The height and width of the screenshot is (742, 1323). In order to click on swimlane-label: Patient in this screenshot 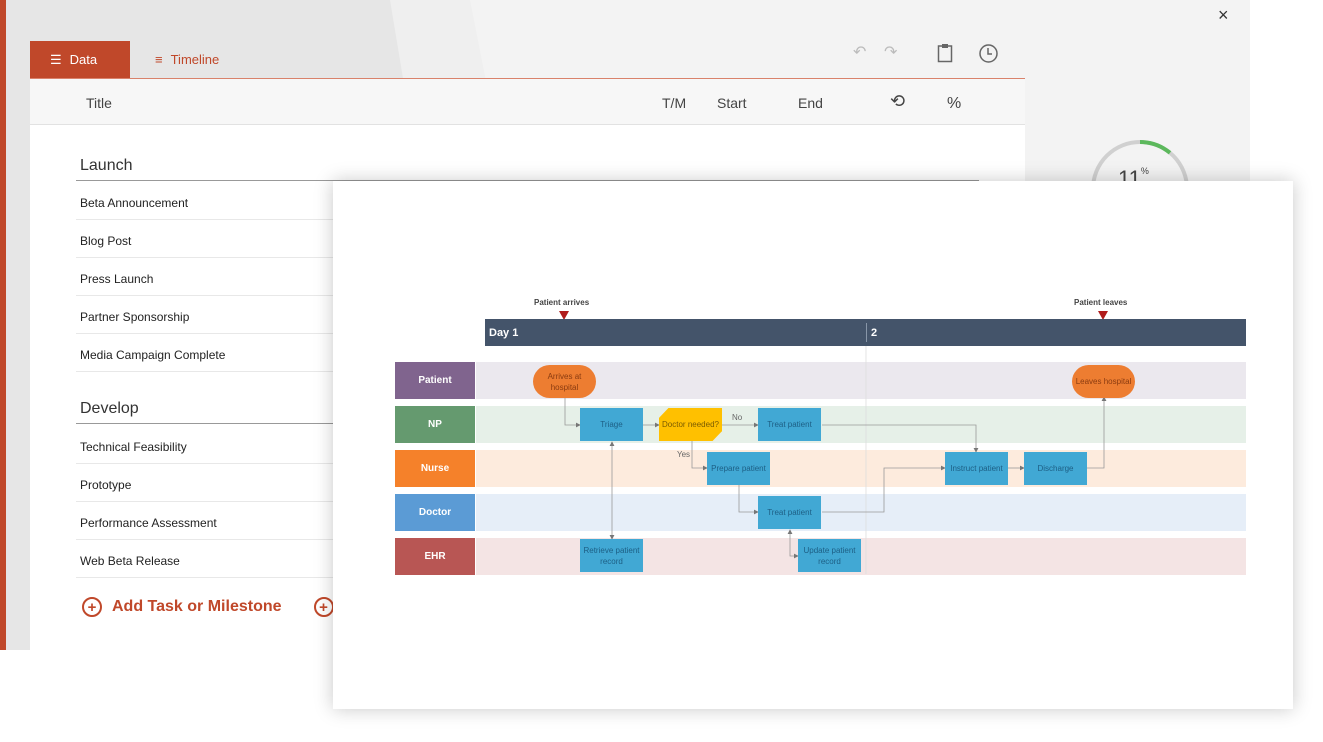, I will do `click(435, 380)`.